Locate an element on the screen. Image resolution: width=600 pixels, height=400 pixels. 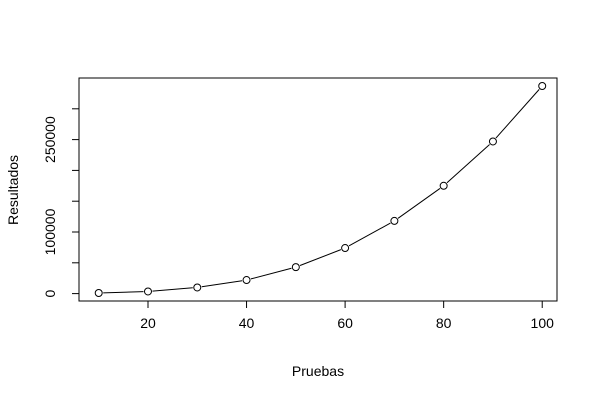
x-axis-label: Pruebas is located at coordinates (318, 371).